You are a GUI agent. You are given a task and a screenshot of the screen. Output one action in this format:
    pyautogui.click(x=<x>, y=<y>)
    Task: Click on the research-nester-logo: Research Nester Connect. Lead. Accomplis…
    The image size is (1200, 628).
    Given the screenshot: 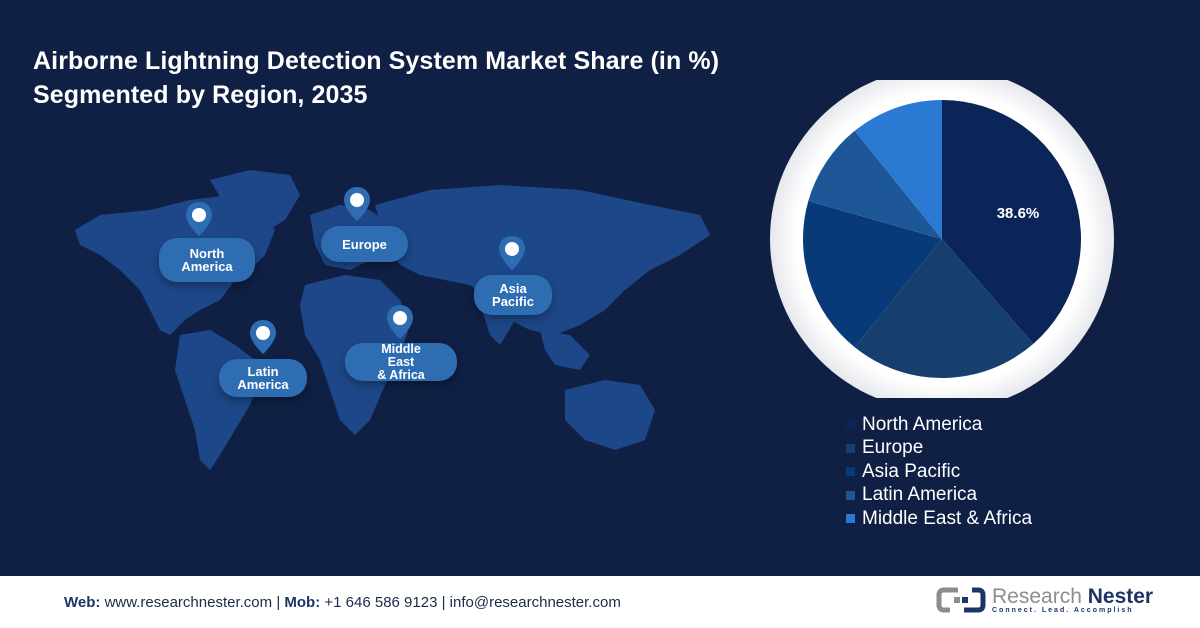 What is the action you would take?
    pyautogui.click(x=1044, y=600)
    